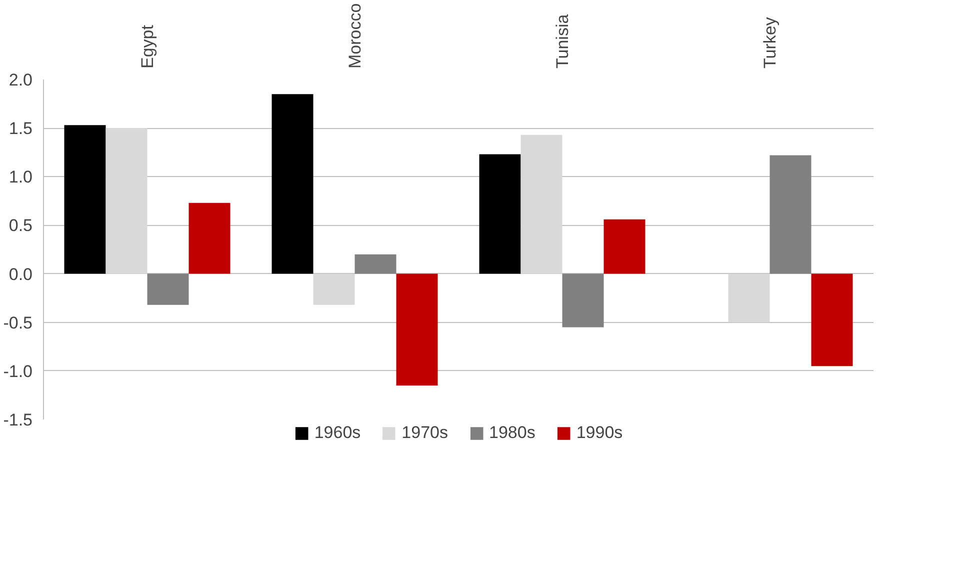 Image resolution: width=959 pixels, height=582 pixels. Describe the element at coordinates (425, 433) in the screenshot. I see `legend-label: 1970s` at that location.